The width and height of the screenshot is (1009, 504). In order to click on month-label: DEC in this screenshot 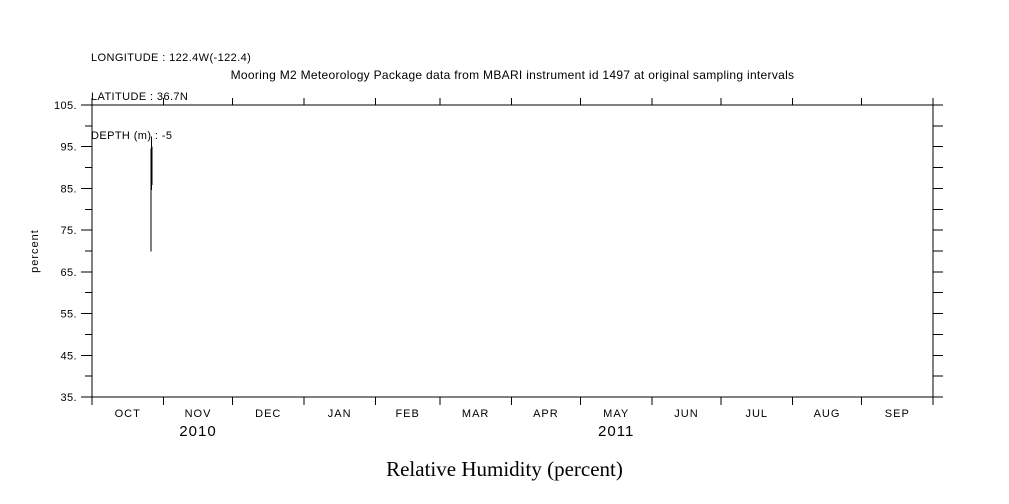, I will do `click(268, 414)`.